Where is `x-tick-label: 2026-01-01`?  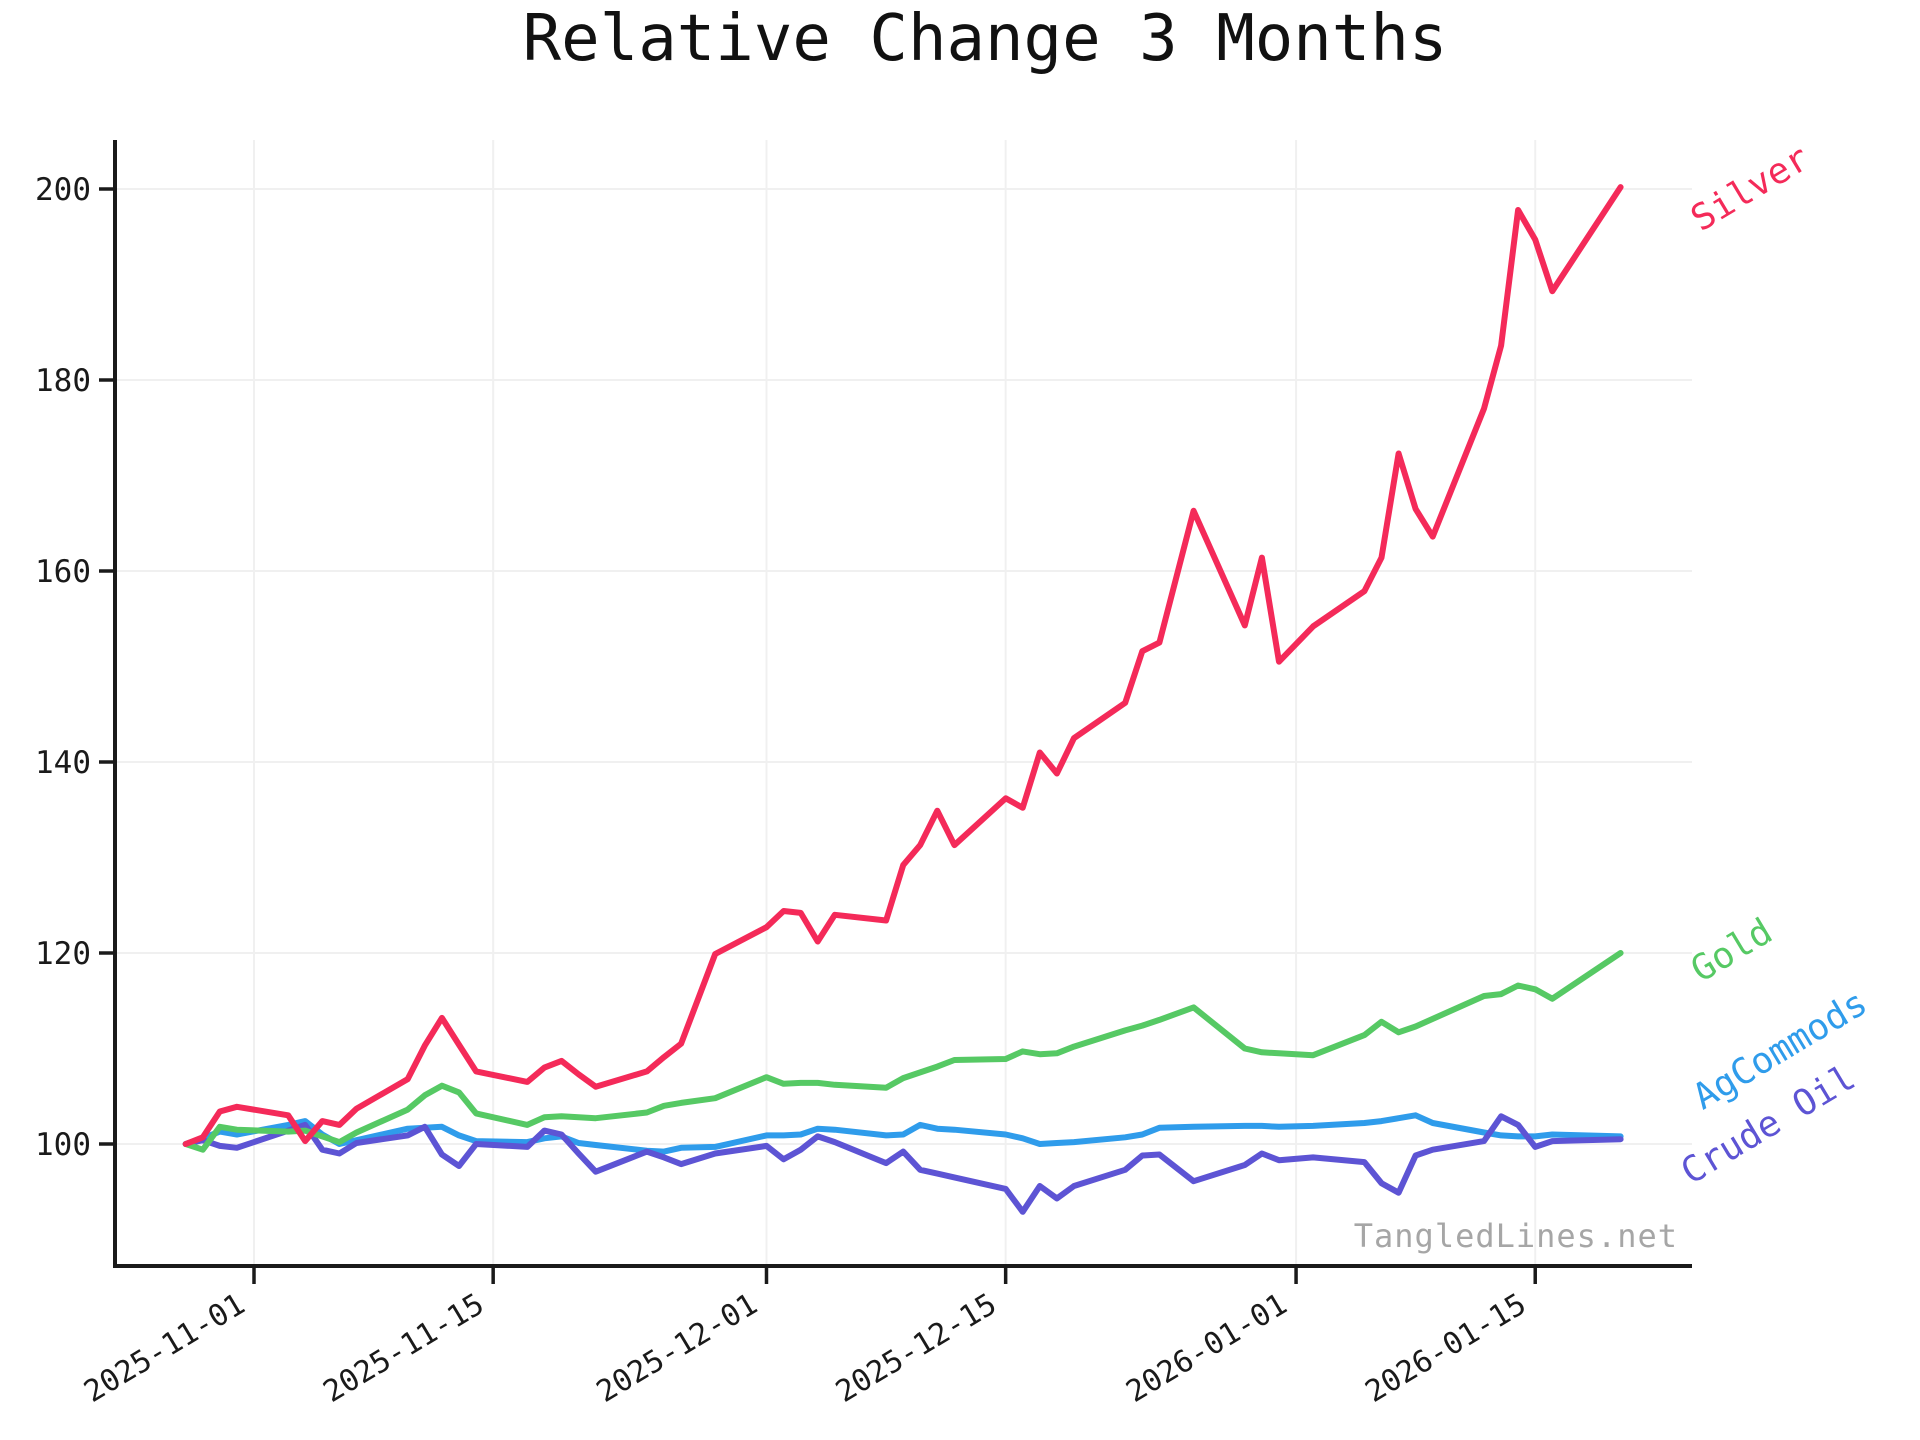 x-tick-label: 2026-01-01 is located at coordinates (1206, 1348).